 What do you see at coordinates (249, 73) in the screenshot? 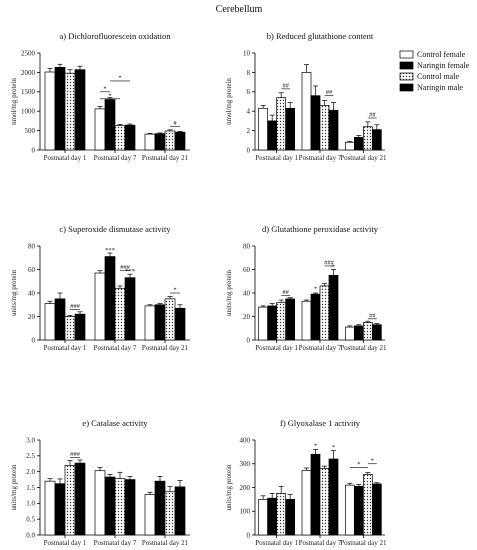
I see `y-tick-label: 8` at bounding box center [249, 73].